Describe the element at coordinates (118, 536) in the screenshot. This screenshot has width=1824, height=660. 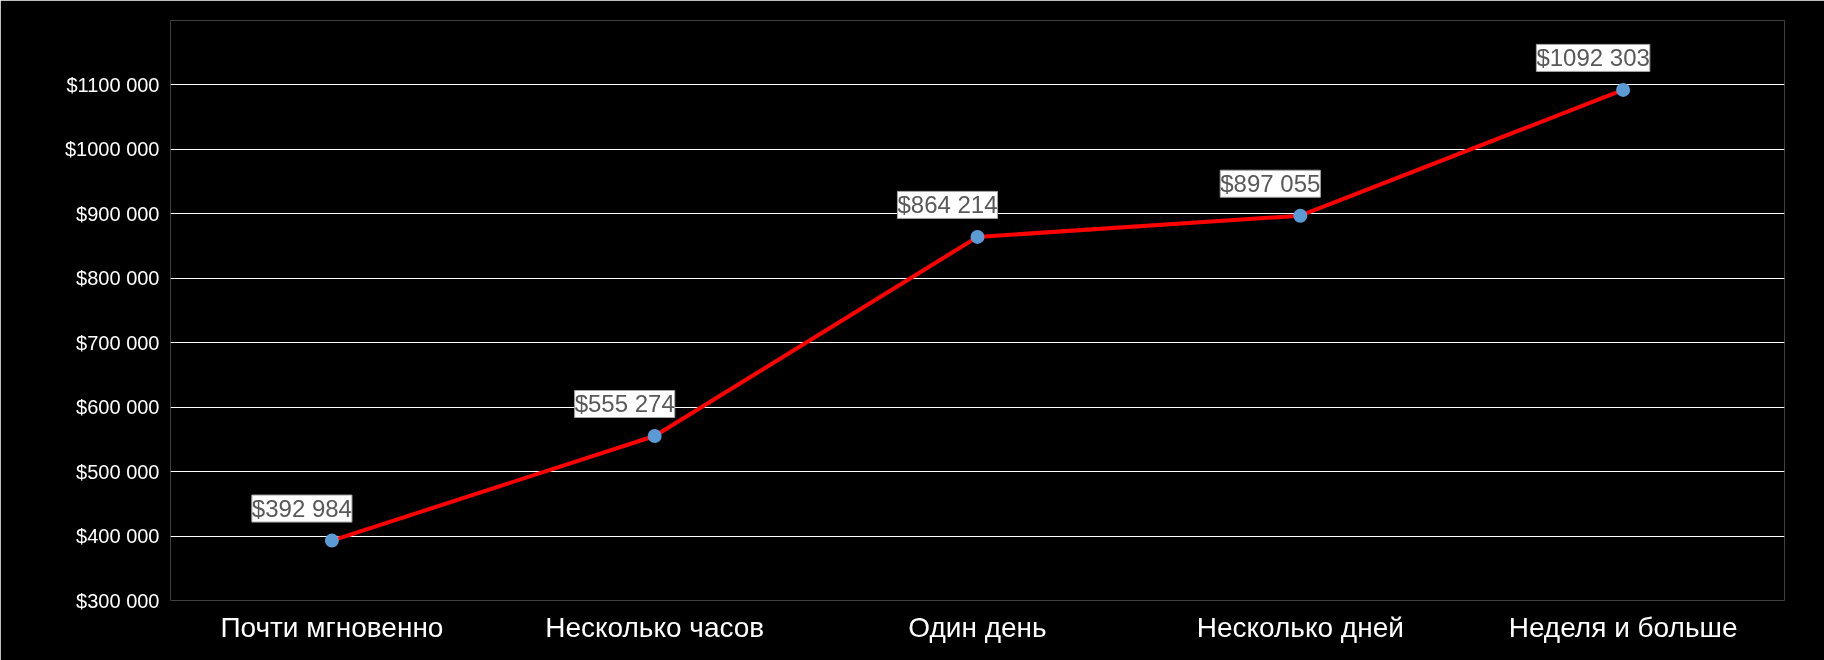
I see `y-tick-label: $400 000` at that location.